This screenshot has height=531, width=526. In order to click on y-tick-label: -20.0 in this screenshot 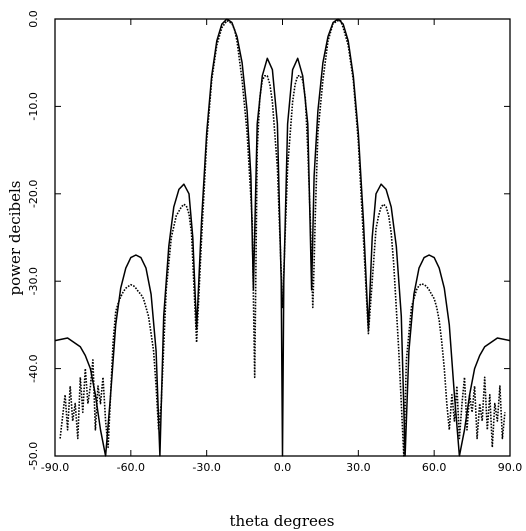, I will do `click(33, 194)`.